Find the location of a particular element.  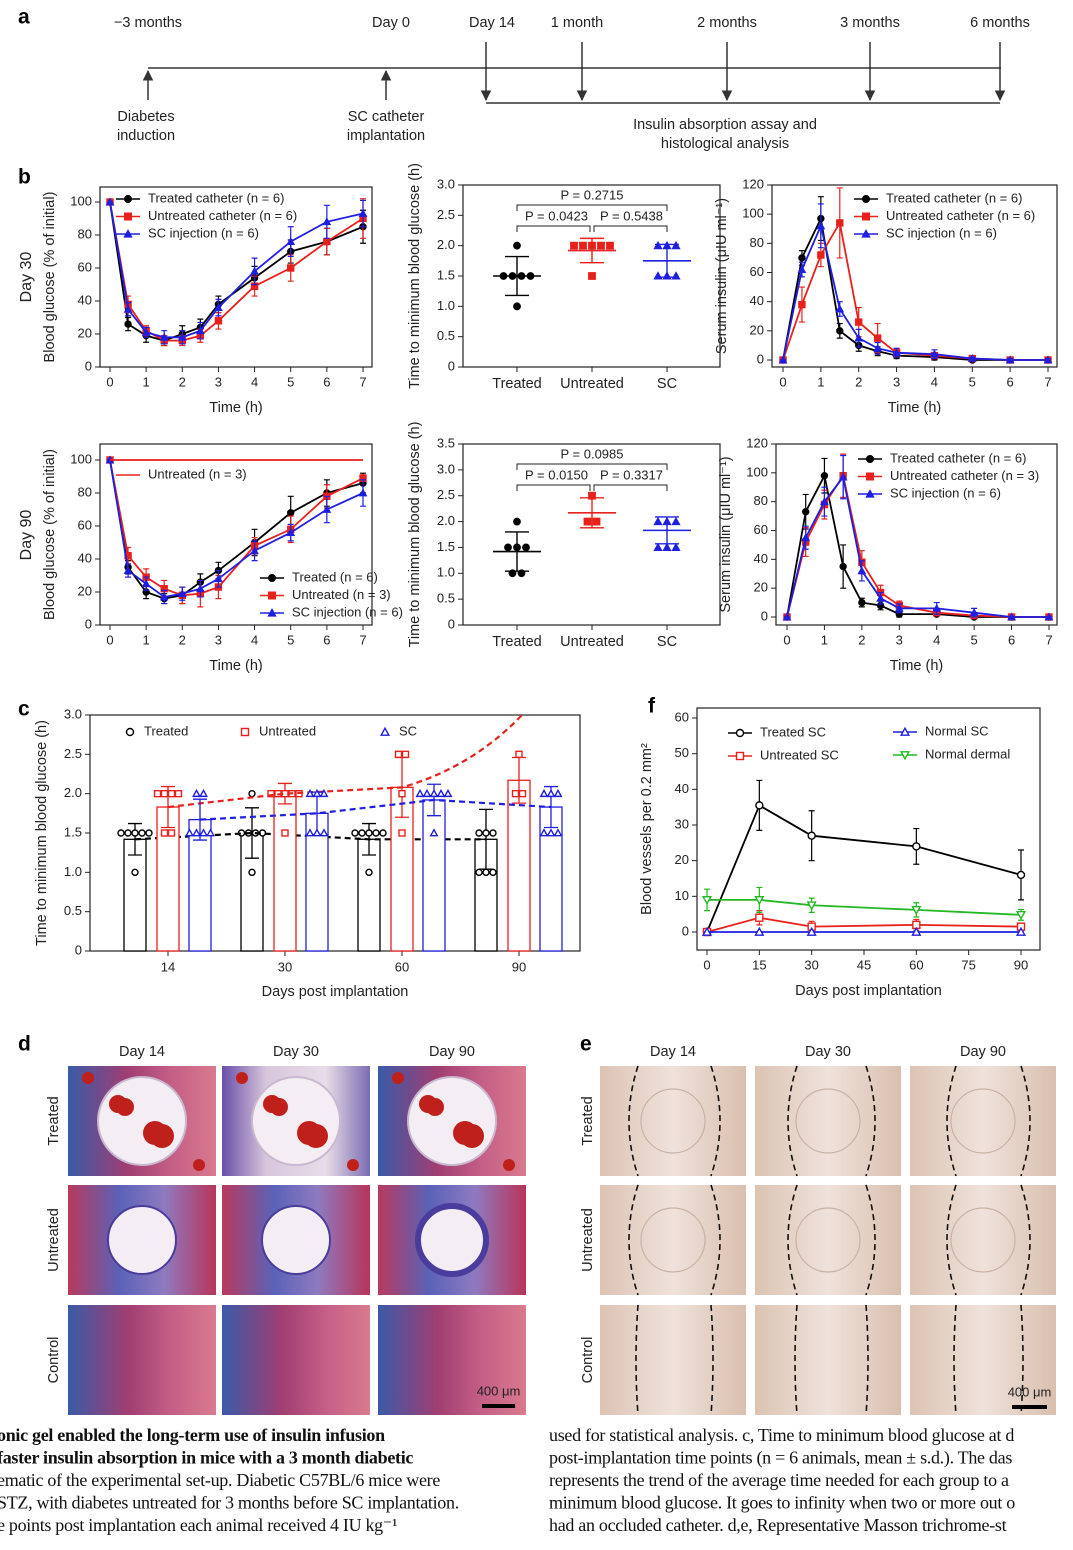

row-label: Day 30 is located at coordinates (26, 277).